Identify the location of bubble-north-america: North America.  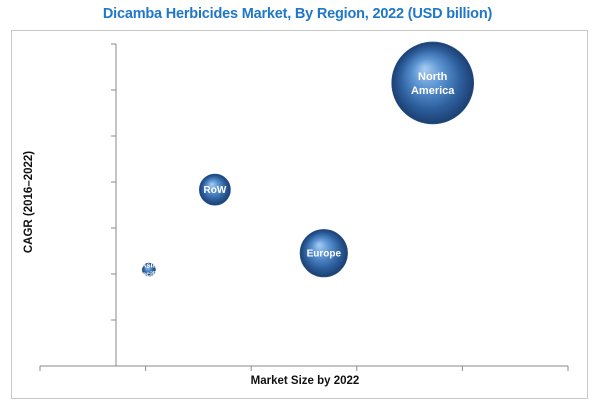
(433, 83).